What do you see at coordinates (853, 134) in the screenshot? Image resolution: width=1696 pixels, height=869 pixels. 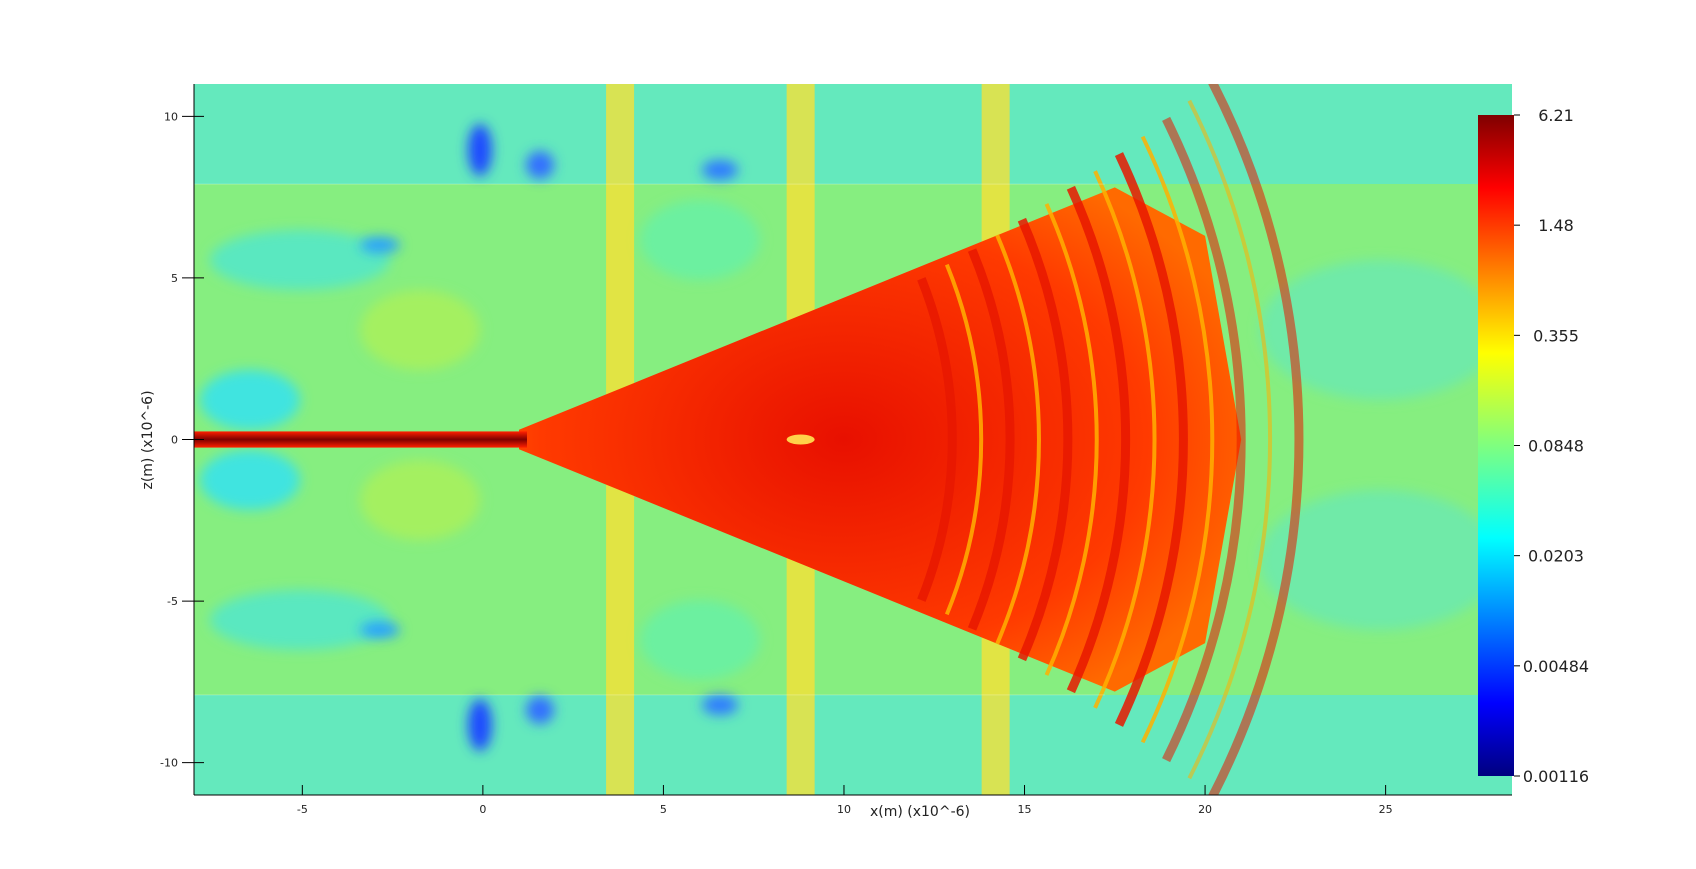 I see `cladding-top` at bounding box center [853, 134].